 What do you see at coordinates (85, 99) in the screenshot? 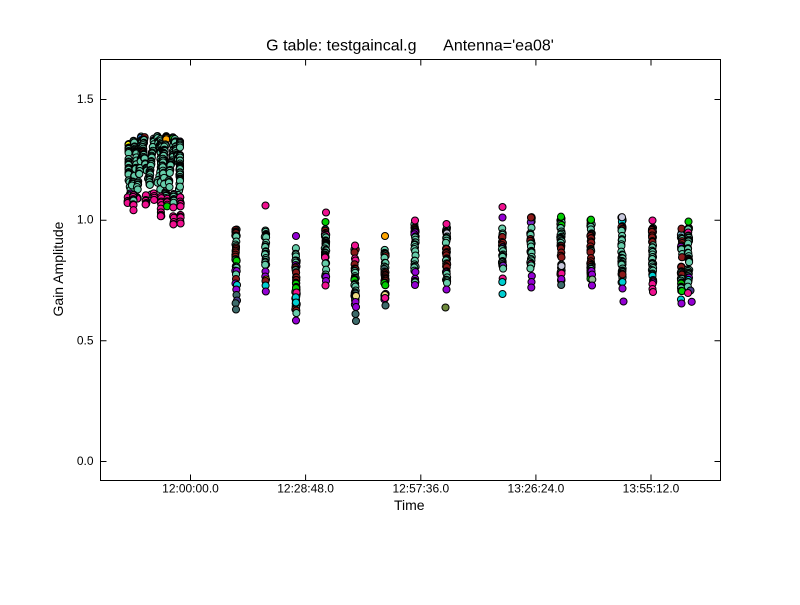
I see `svg-text: 1.5` at bounding box center [85, 99].